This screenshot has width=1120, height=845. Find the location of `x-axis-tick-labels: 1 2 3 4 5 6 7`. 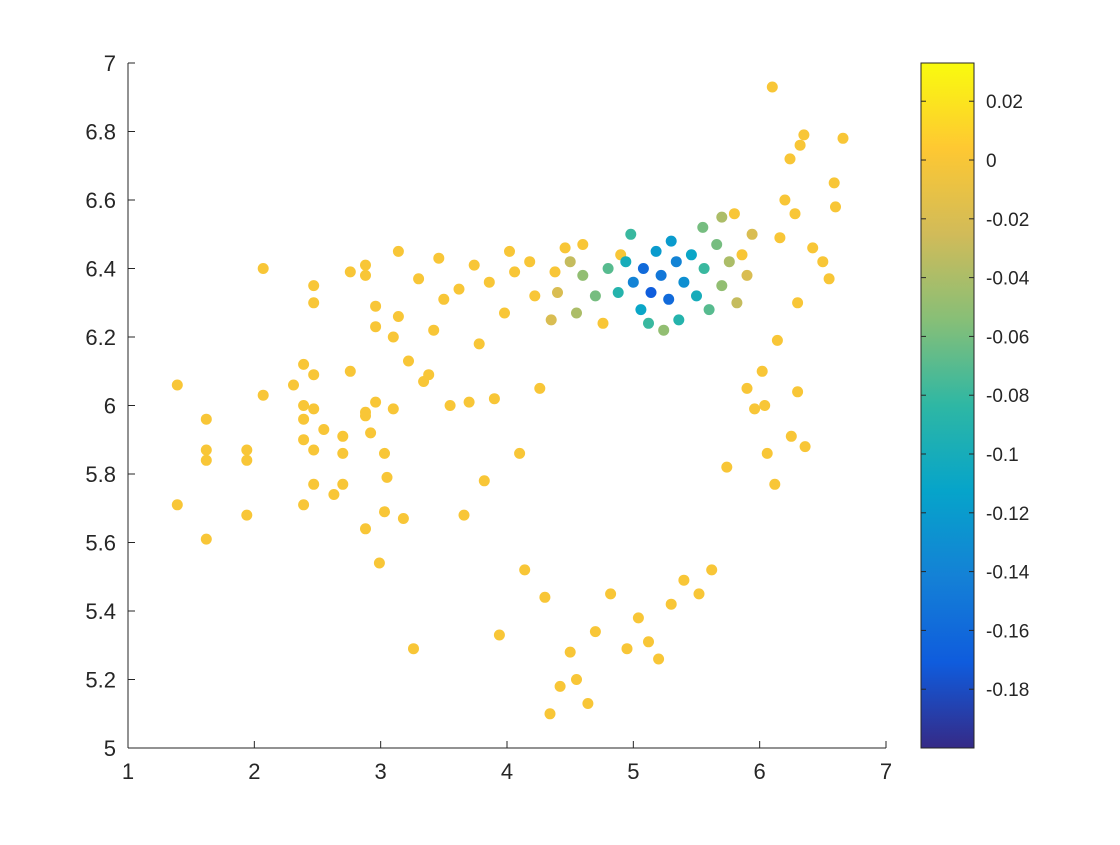

x-axis-tick-labels: 1 2 3 4 5 6 7 is located at coordinates (507, 771).